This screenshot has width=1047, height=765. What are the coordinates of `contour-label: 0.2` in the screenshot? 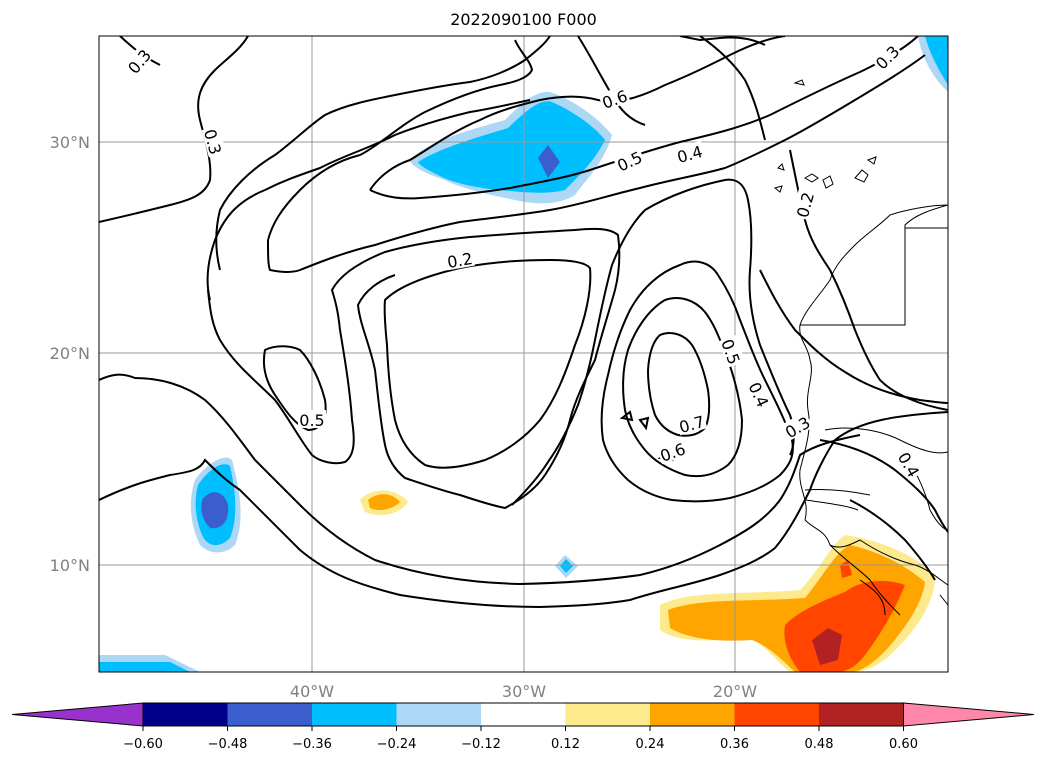 It's located at (460, 260).